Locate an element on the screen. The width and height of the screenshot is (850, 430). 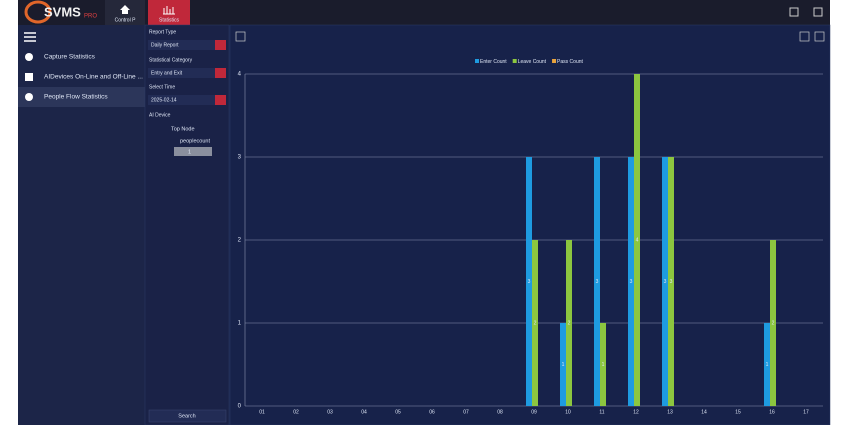
y-tick-label: 3 is located at coordinates (240, 158).